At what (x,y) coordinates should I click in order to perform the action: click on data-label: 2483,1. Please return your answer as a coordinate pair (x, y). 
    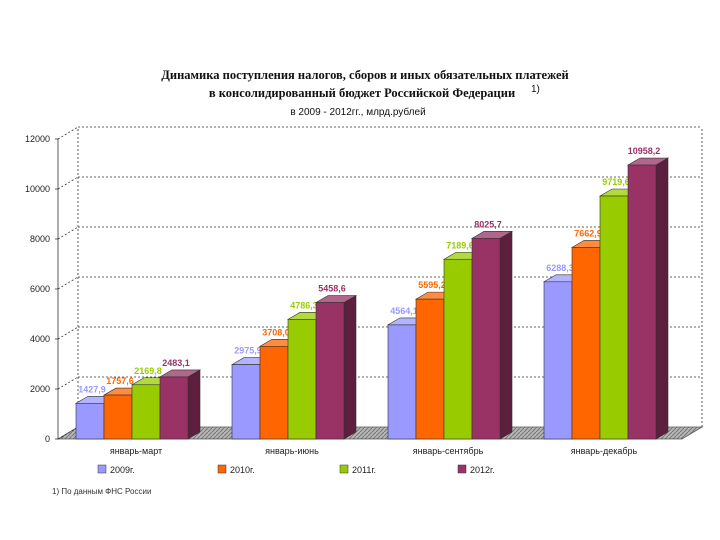
    Looking at the image, I should click on (176, 363).